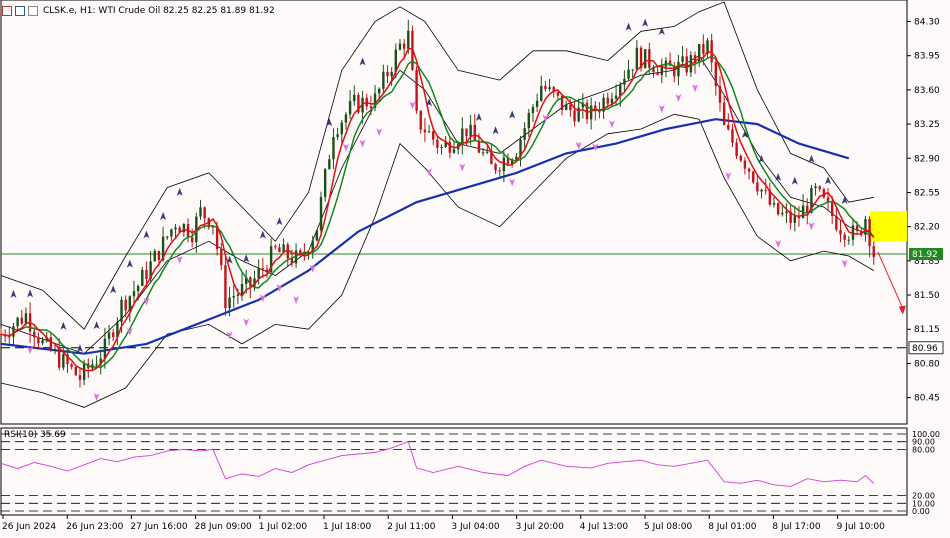 This screenshot has width=950, height=538. I want to click on price-tick-label: 82.90, so click(927, 159).